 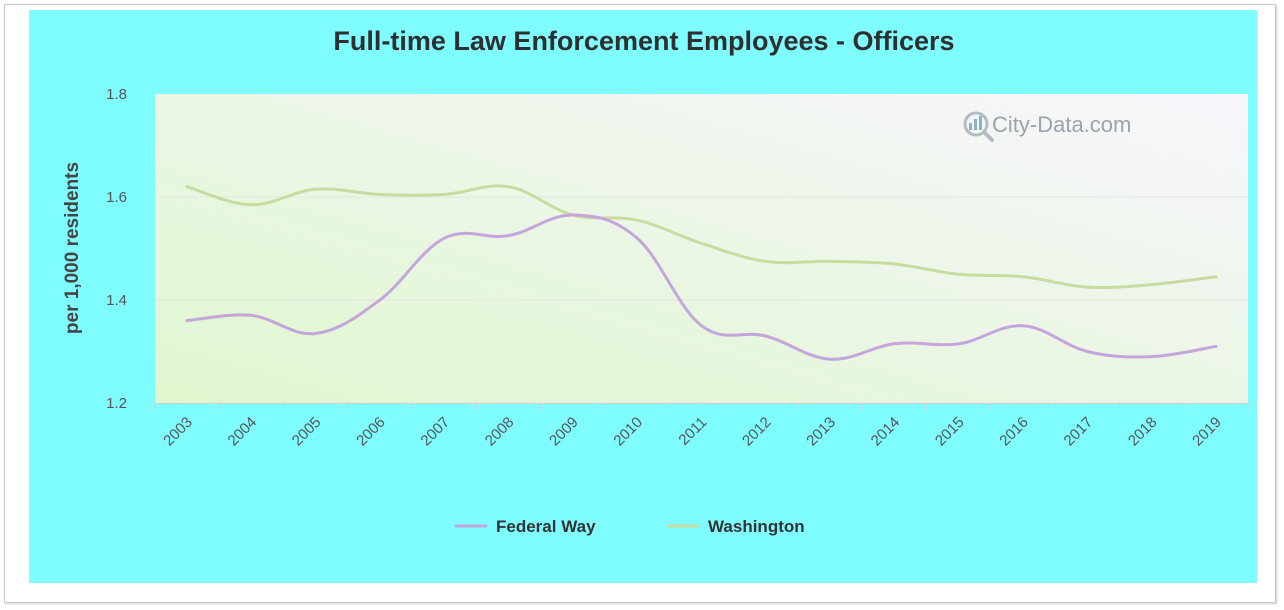 I want to click on y-axis-label: per 1,000 residents, so click(x=72, y=248).